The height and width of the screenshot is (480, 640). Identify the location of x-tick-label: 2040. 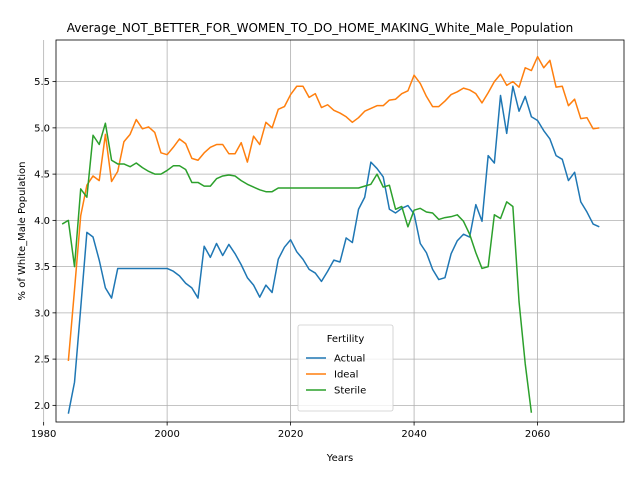
(413, 434).